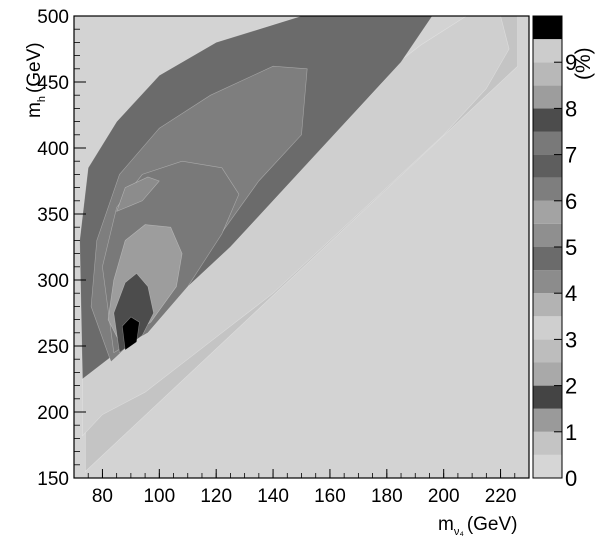 The height and width of the screenshot is (548, 606). Describe the element at coordinates (61, 248) in the screenshot. I see `y-axis: 150 200 250 300 350 400 450 500` at that location.